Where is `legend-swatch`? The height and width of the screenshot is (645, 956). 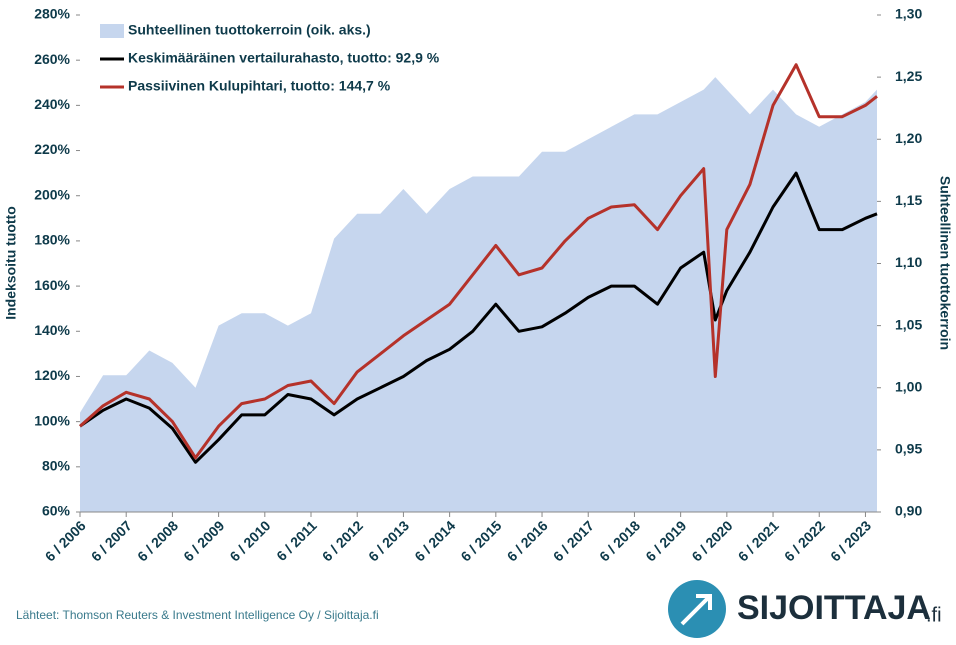
legend-swatch is located at coordinates (112, 31).